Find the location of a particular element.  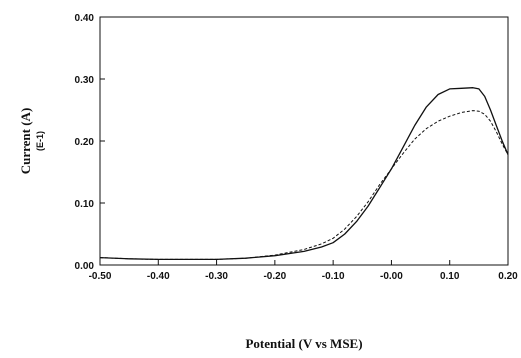

x-tick-label: -0.40 is located at coordinates (158, 276).